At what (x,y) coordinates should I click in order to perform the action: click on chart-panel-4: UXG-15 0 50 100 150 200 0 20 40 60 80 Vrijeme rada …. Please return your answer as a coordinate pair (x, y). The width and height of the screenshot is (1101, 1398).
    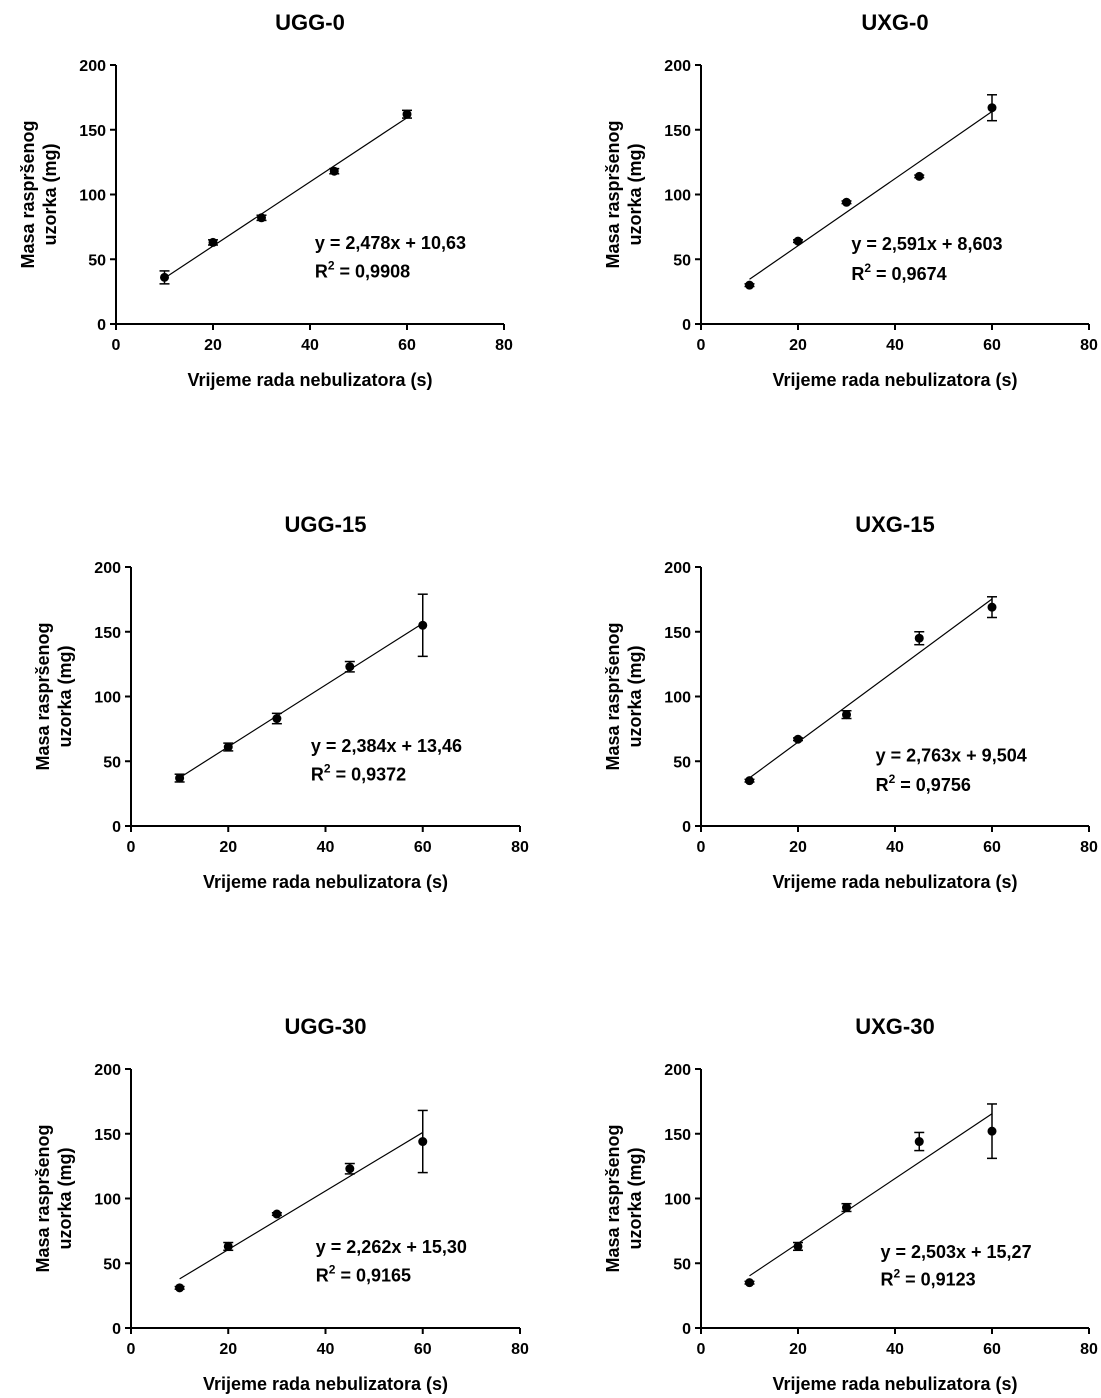
    Looking at the image, I should click on (850, 702).